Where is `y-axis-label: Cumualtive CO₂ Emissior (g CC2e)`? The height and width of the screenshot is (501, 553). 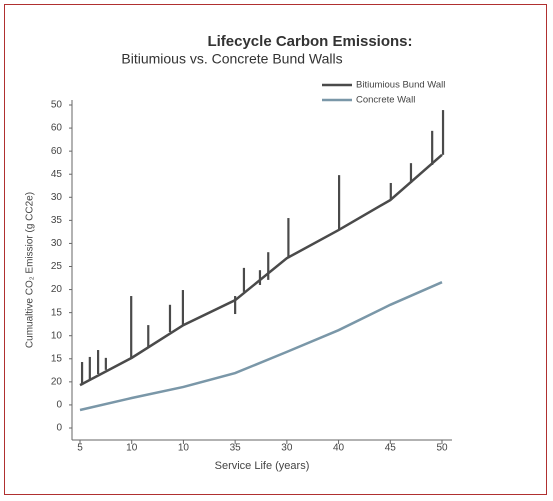
y-axis-label: Cumualtive CO₂ Emissior (g CC2e) is located at coordinates (30, 270).